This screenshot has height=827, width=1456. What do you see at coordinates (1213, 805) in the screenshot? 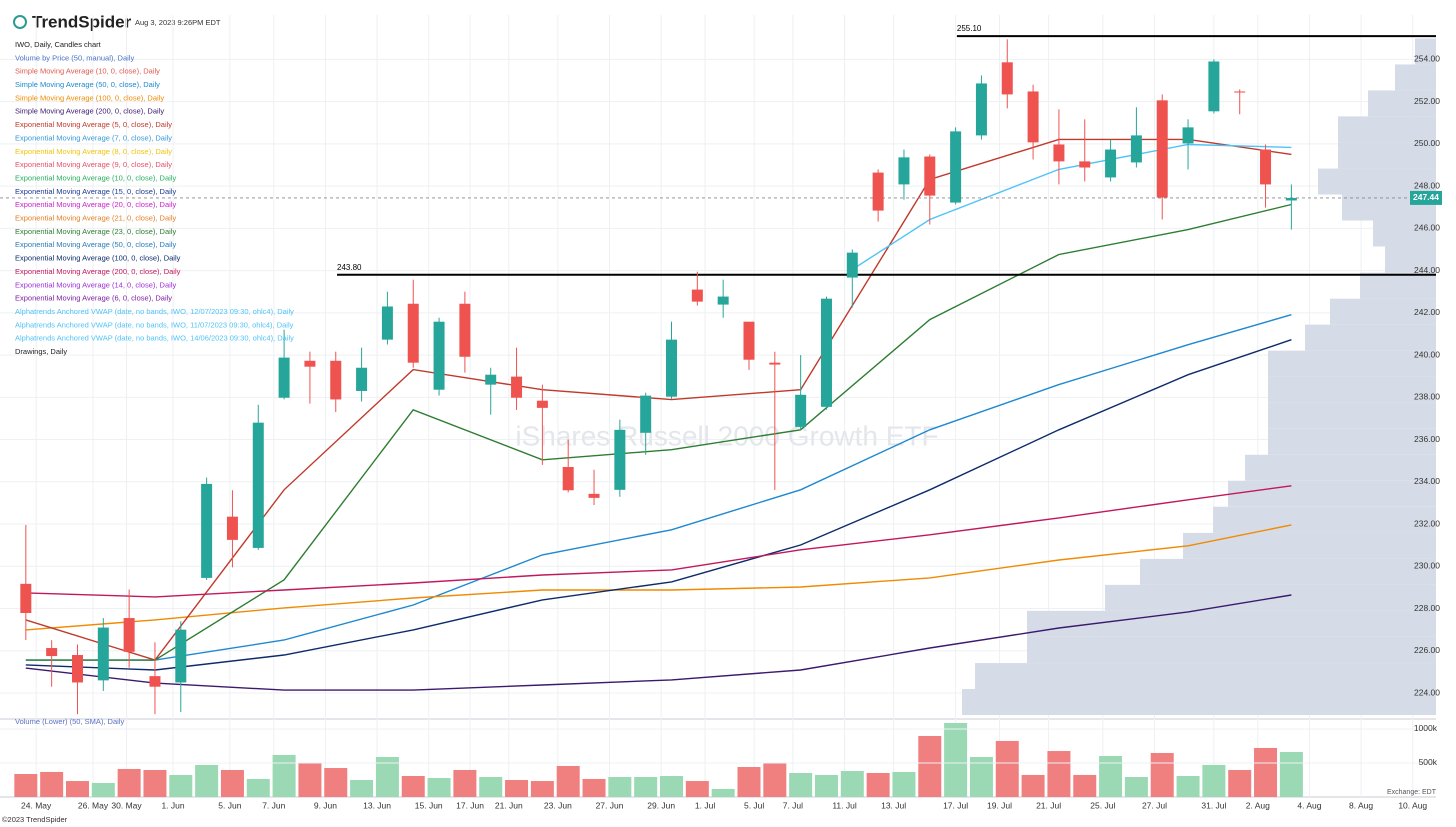
I see `x-tick-label: 31. Jul` at bounding box center [1213, 805].